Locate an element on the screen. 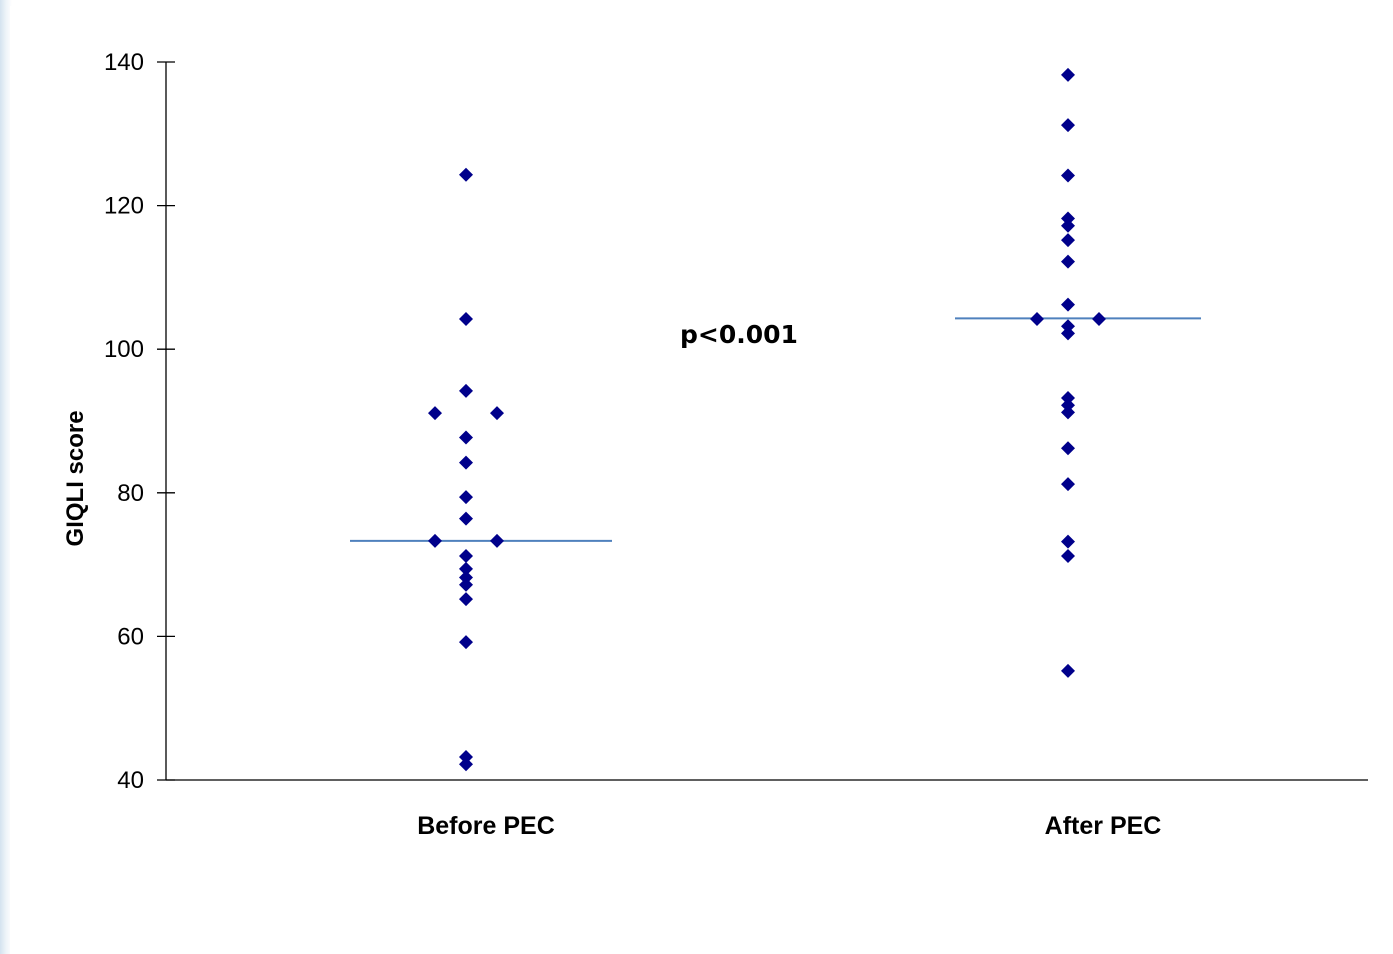 Image resolution: width=1393 pixels, height=954 pixels. p-value-annotation: p<0.001 is located at coordinates (739, 334).